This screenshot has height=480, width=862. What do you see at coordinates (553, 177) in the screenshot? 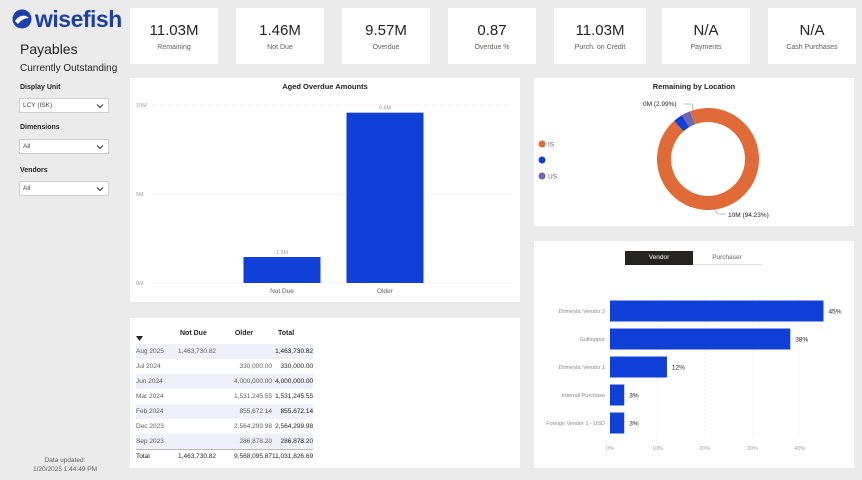
I see `legend-label: US` at bounding box center [553, 177].